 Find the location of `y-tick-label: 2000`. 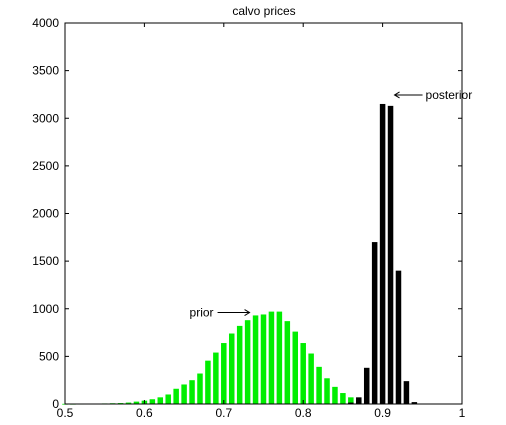

y-tick-label: 2000 is located at coordinates (45, 214).